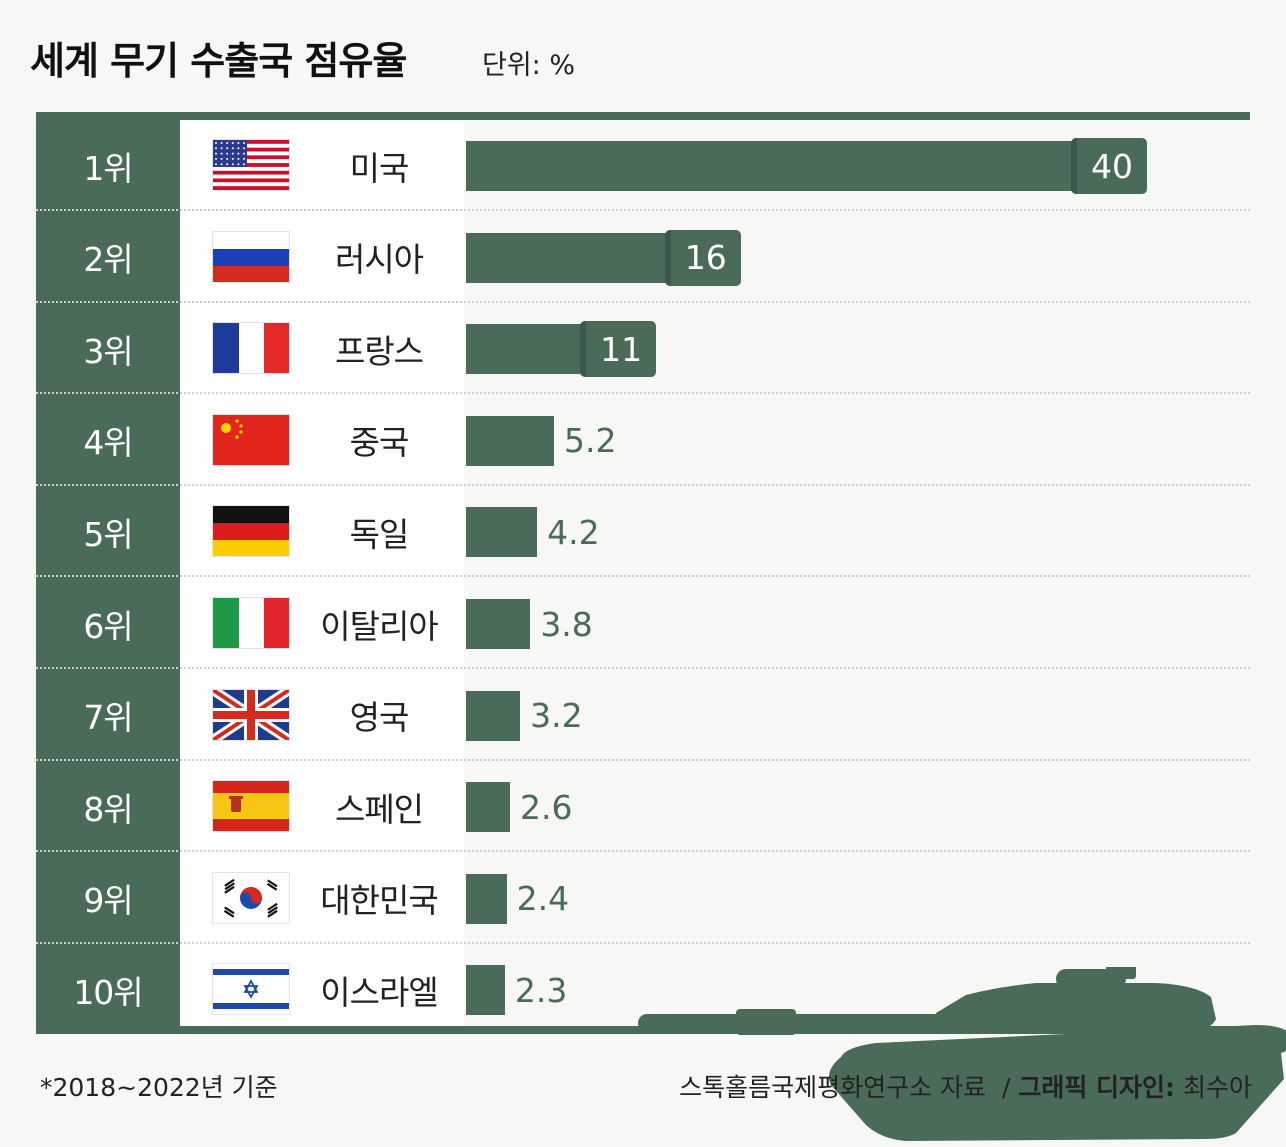  I want to click on italy-flag-icon, so click(251, 623).